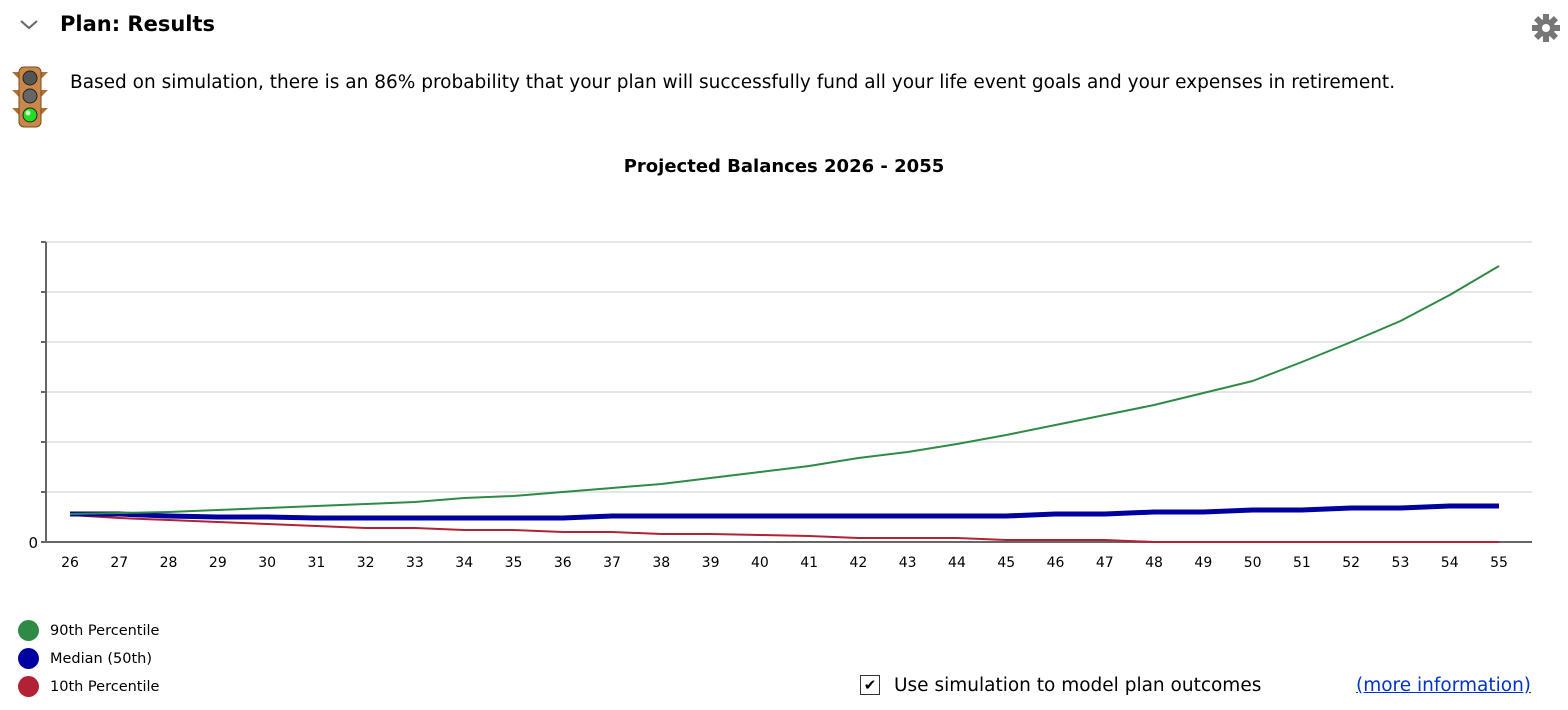 The image size is (1568, 710). Describe the element at coordinates (1302, 563) in the screenshot. I see `x-tick-label: 51` at that location.